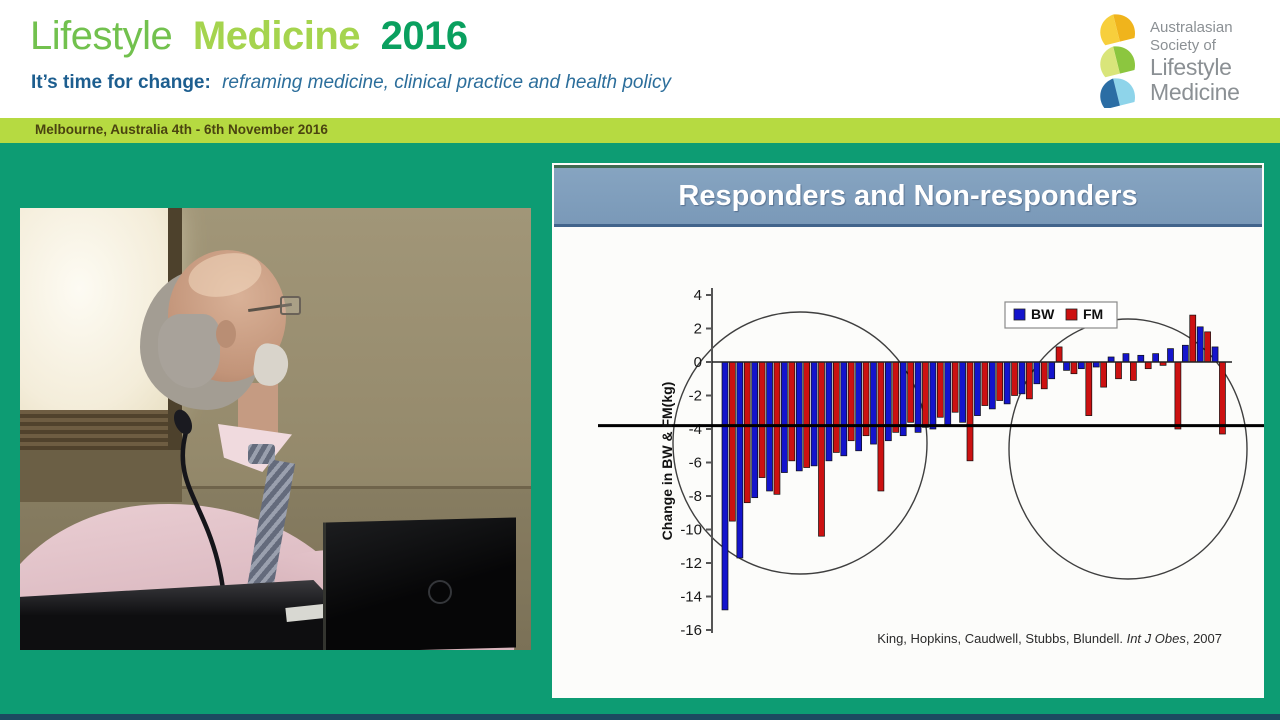 Image resolution: width=1280 pixels, height=720 pixels. I want to click on svg-text: FM, so click(1093, 314).